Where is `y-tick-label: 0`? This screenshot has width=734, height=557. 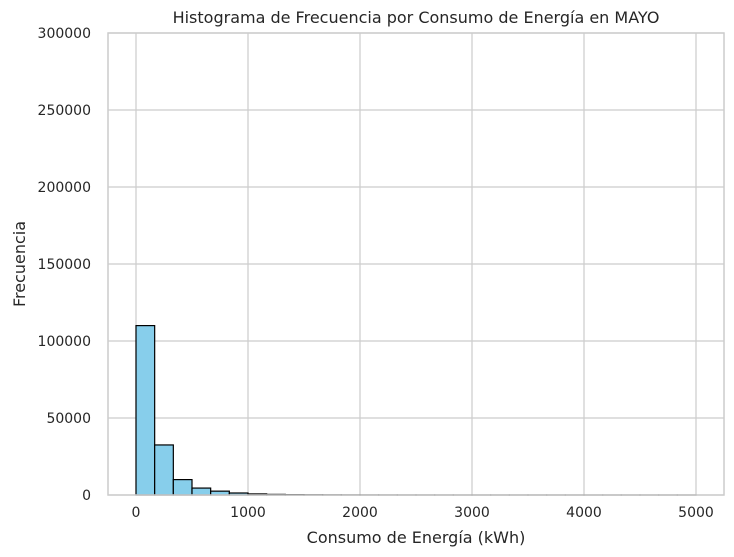 y-tick-label: 0 is located at coordinates (86, 496).